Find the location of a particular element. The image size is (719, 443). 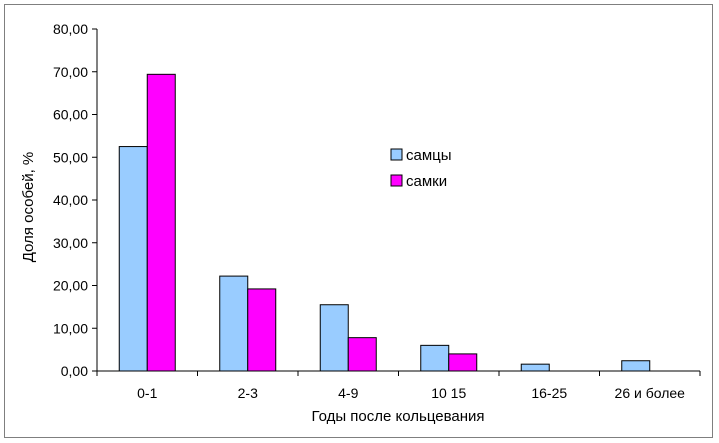

bar-самцы-0-1 is located at coordinates (133, 259).